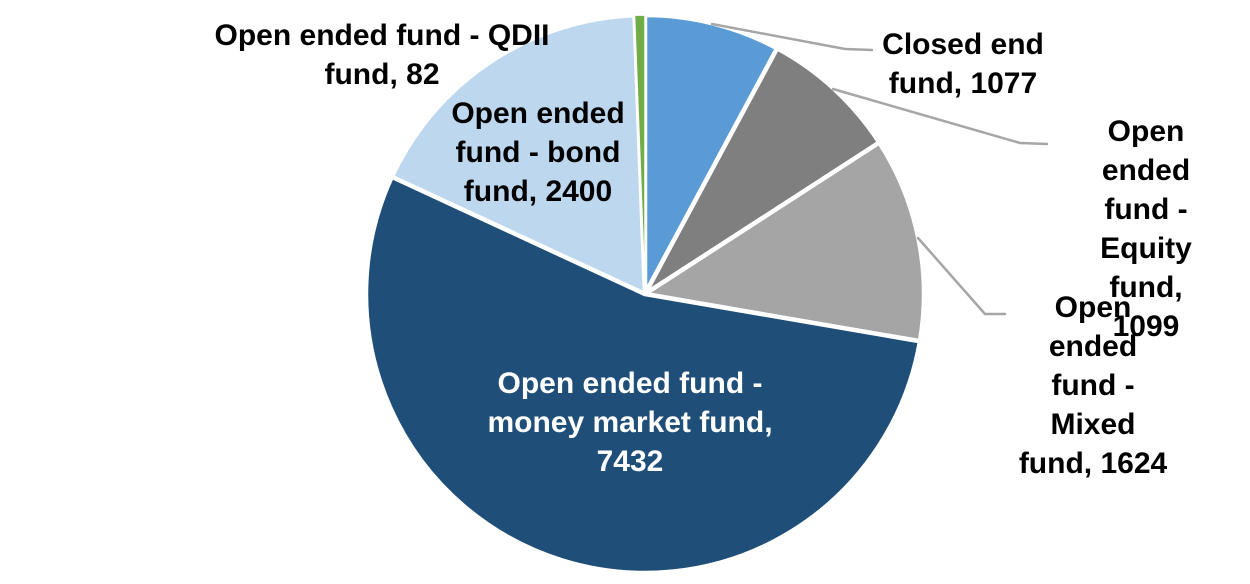  Describe the element at coordinates (963, 64) in the screenshot. I see `slice-label-closed-end-fund: Closed end fund, 1077` at that location.